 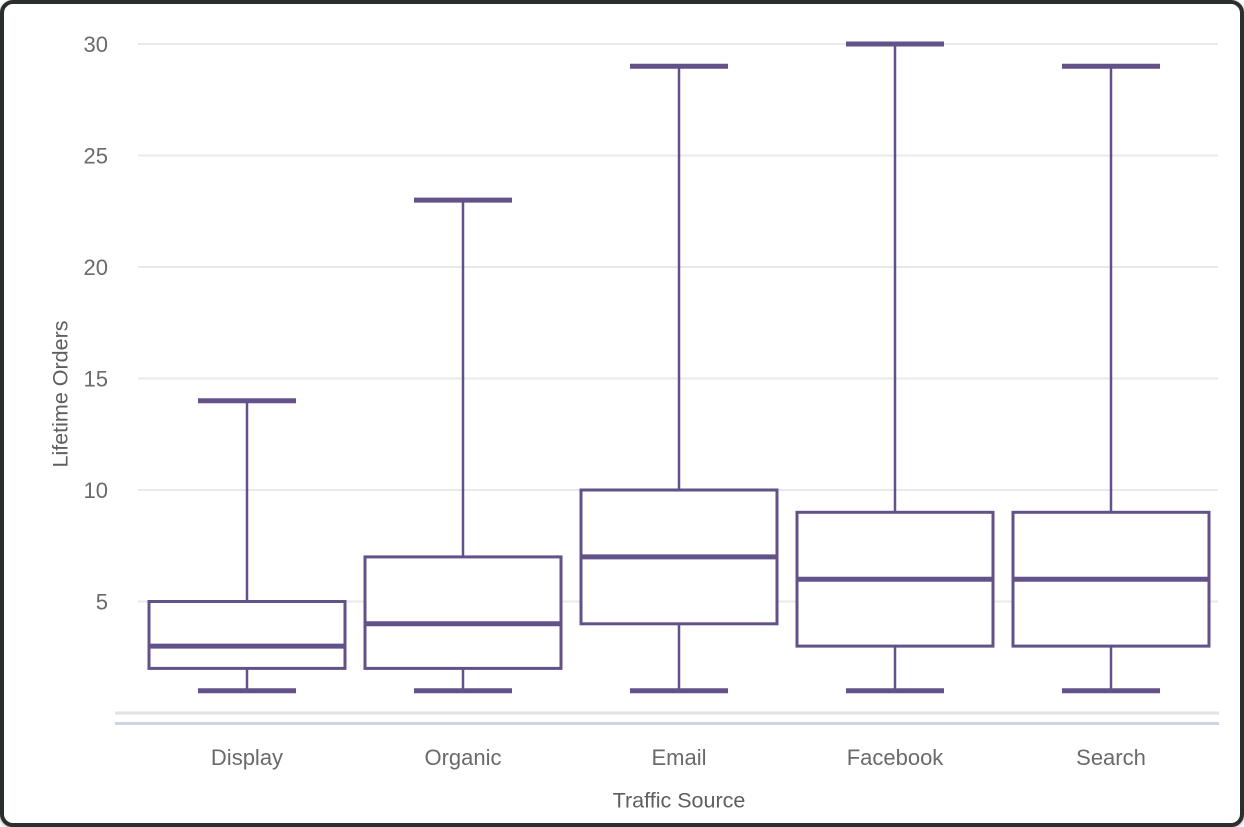 What do you see at coordinates (679, 800) in the screenshot?
I see `x-axis-title: Traffic Source` at bounding box center [679, 800].